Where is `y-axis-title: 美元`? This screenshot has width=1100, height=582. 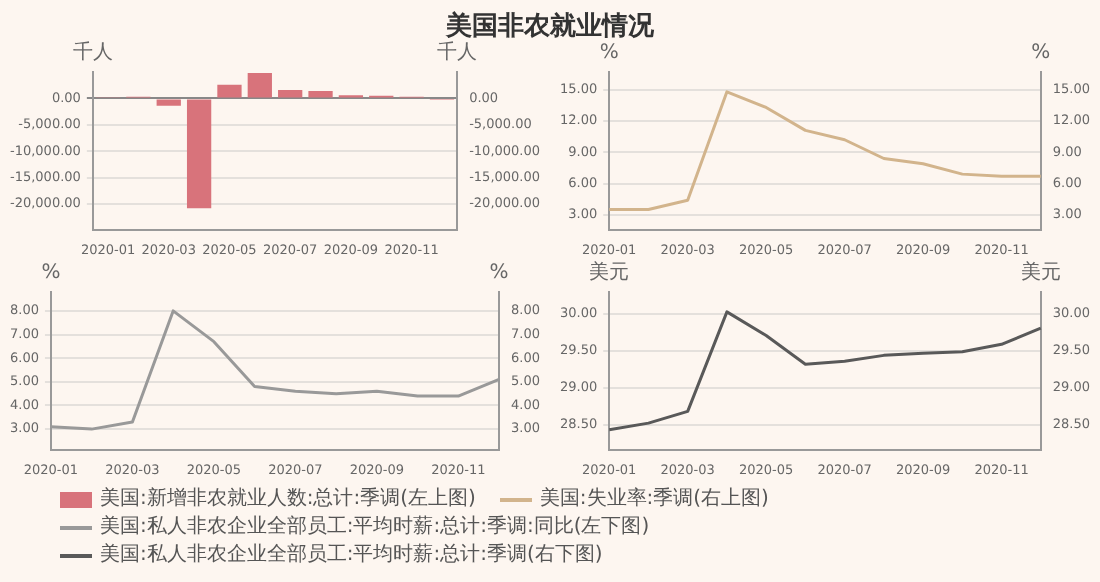
y-axis-title: 美元 is located at coordinates (609, 274).